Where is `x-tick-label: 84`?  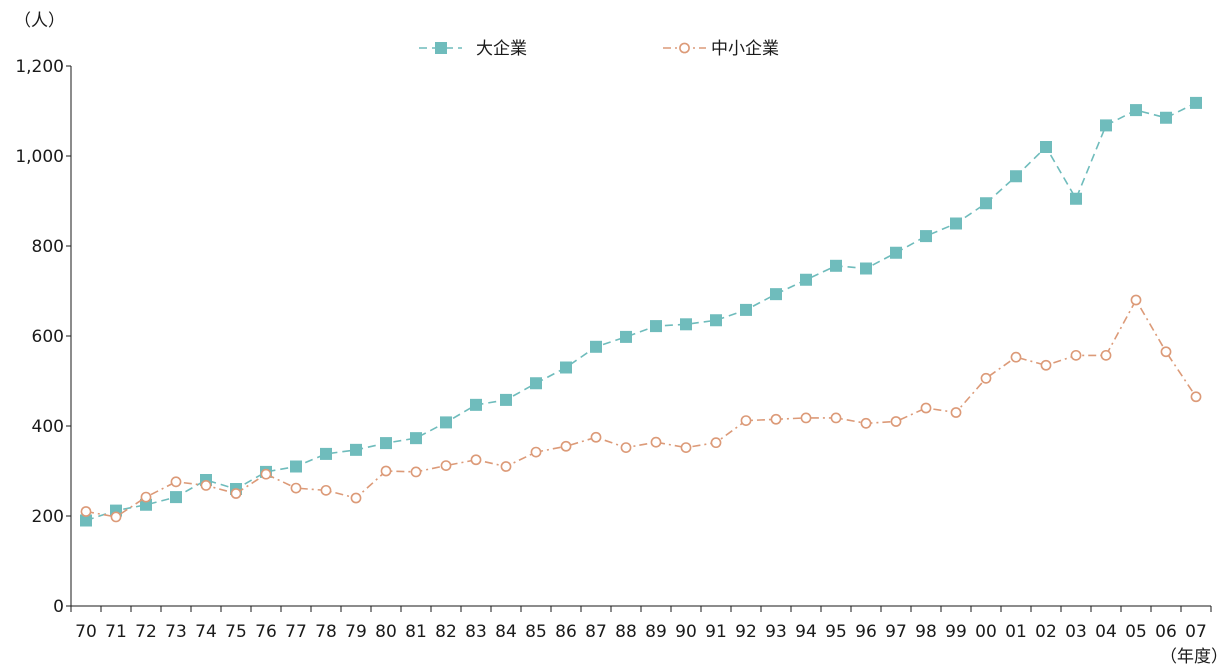 x-tick-label: 84 is located at coordinates (506, 632).